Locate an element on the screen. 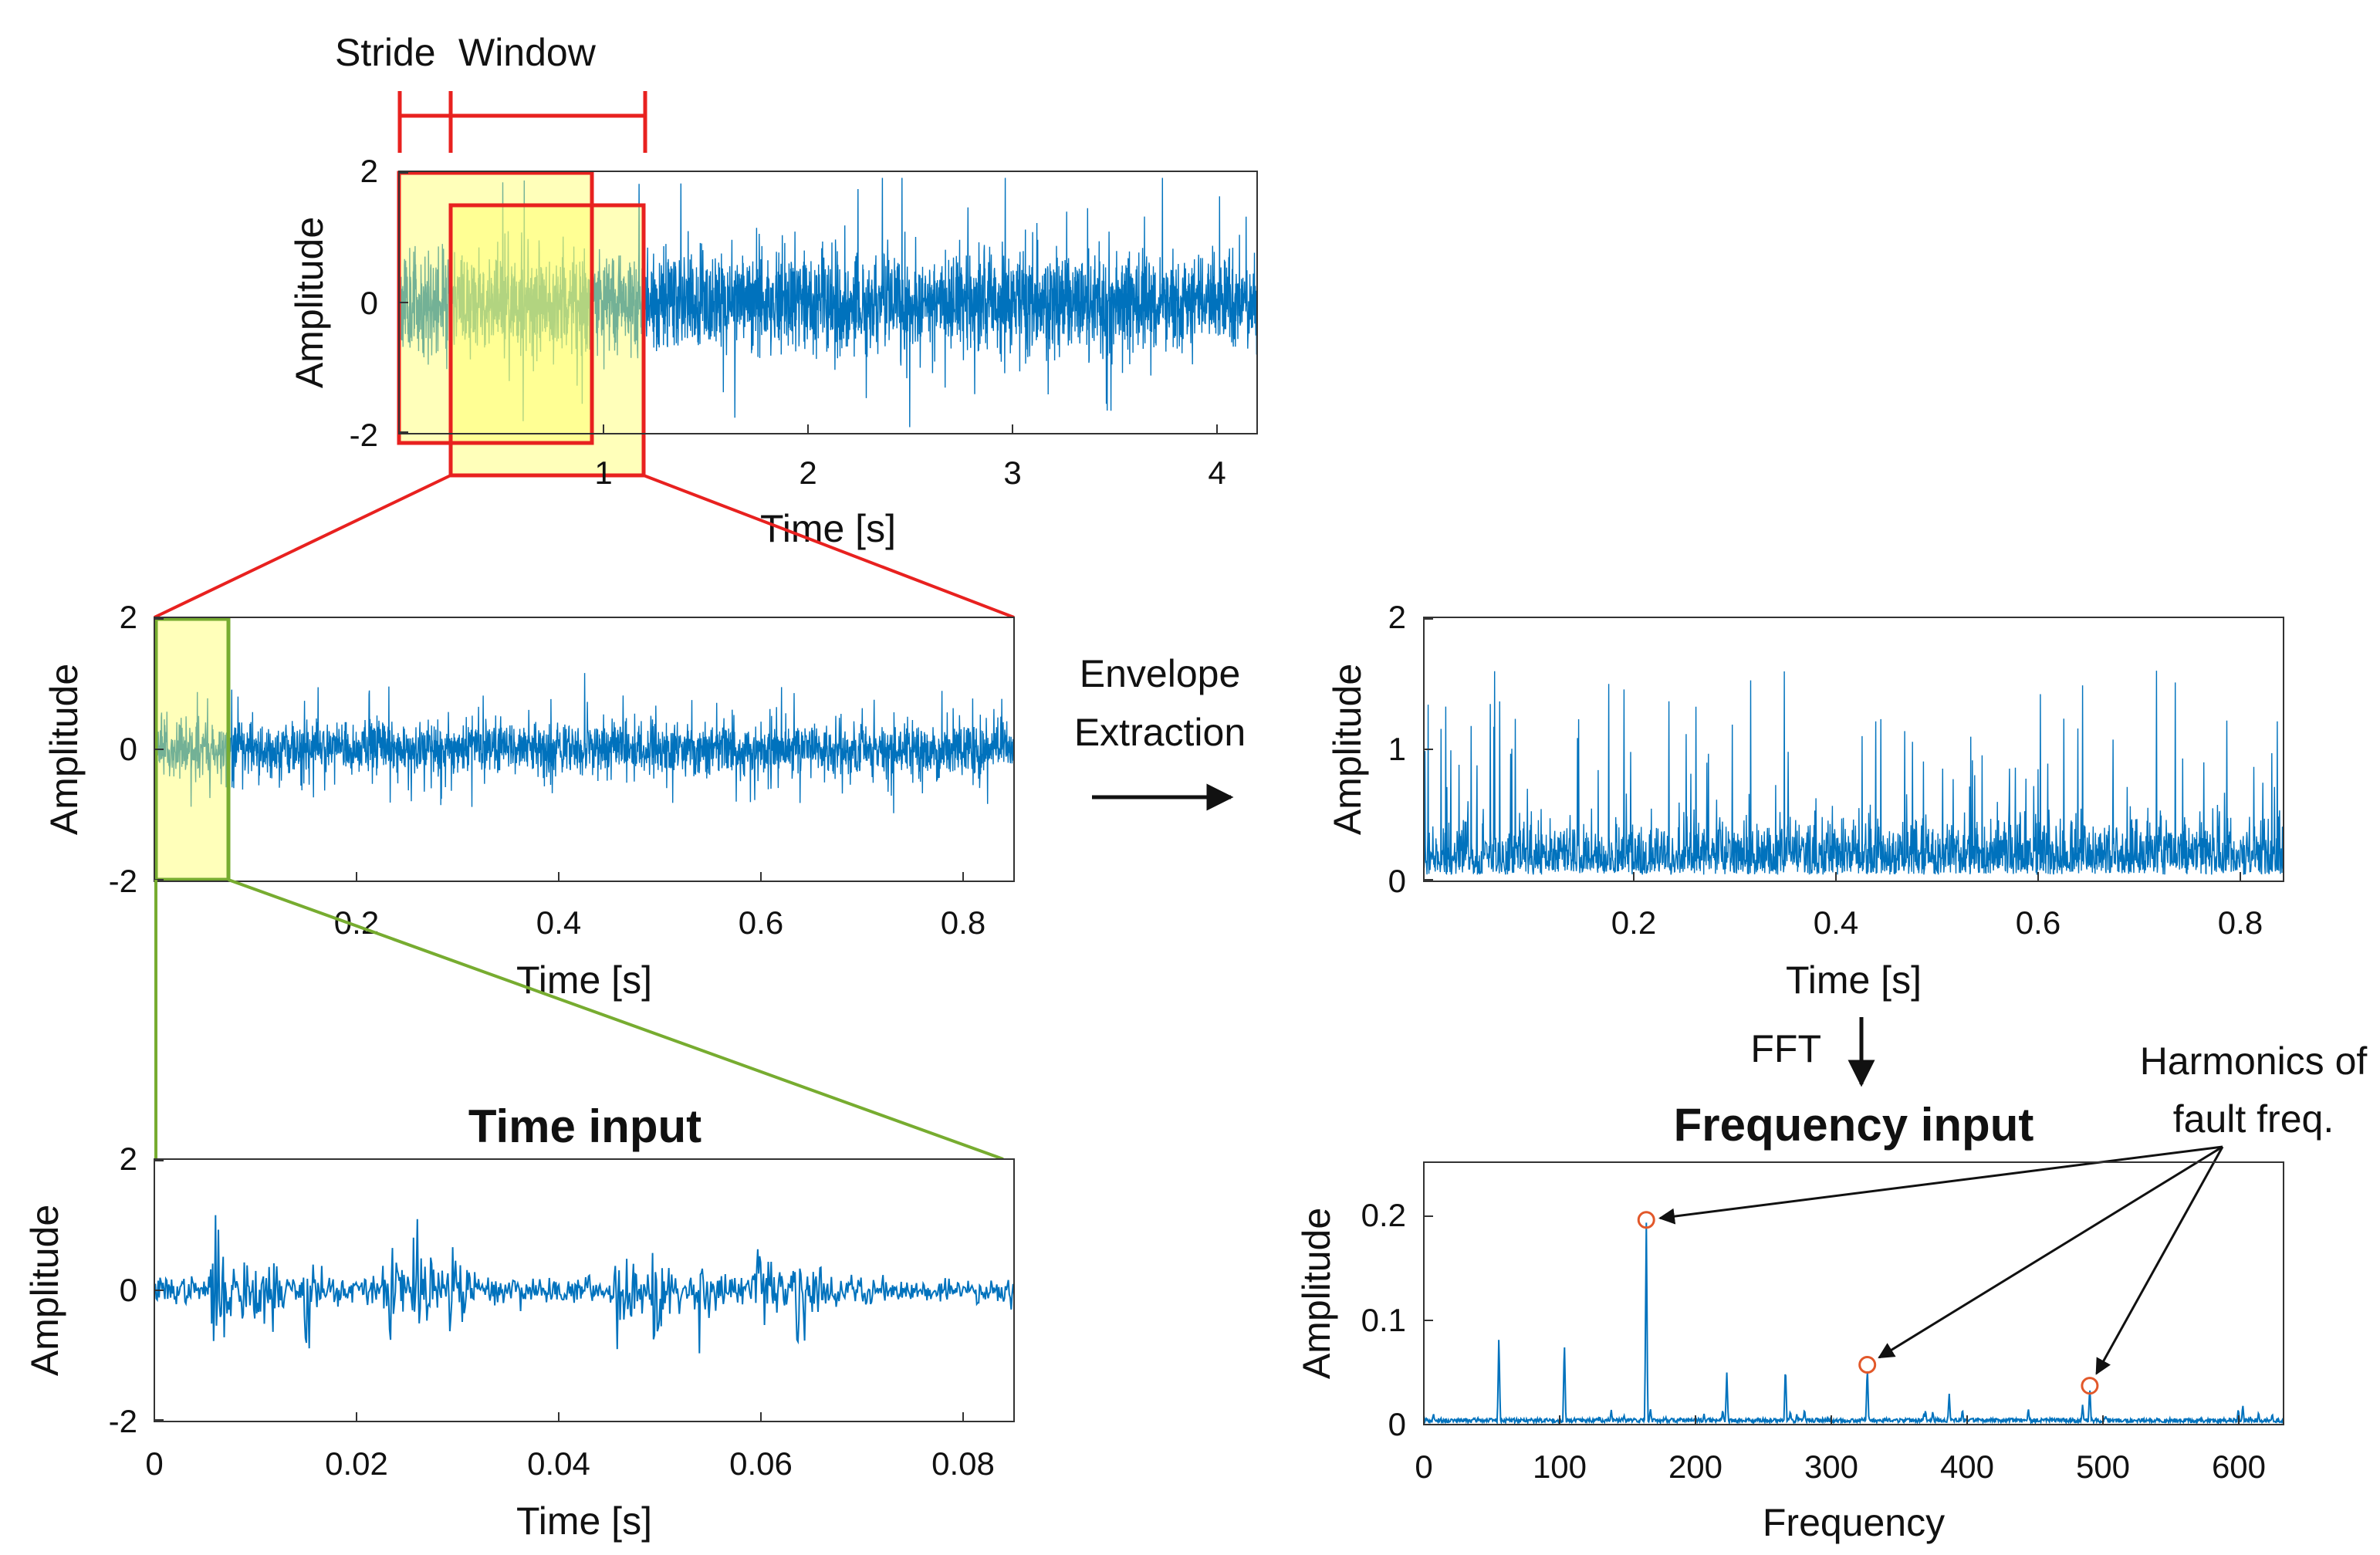  window-signal-trace is located at coordinates (584, 743).